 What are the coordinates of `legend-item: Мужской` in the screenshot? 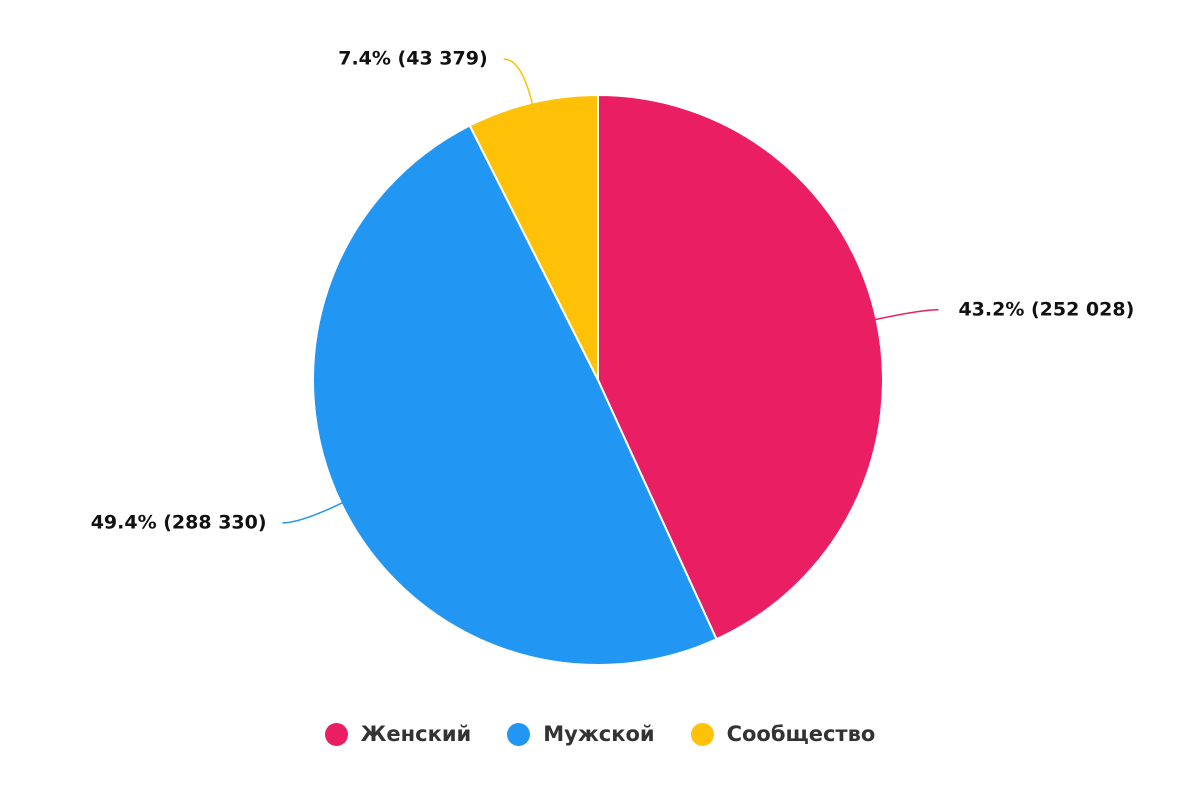 It's located at (581, 734).